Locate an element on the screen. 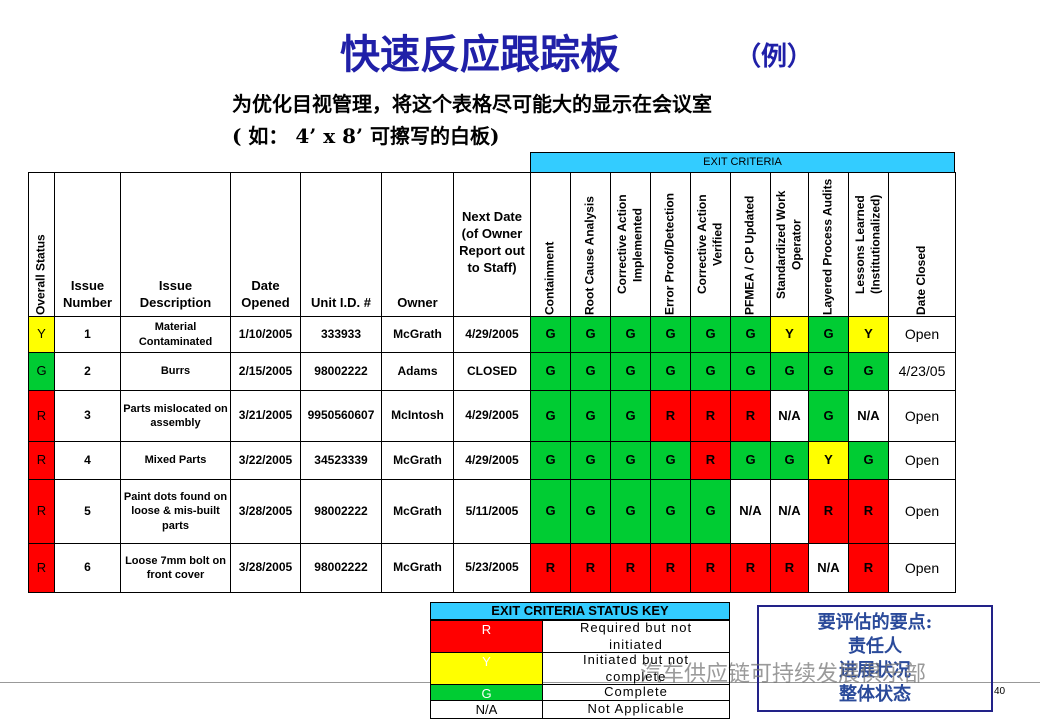  table-cell: 1 is located at coordinates (87, 334).